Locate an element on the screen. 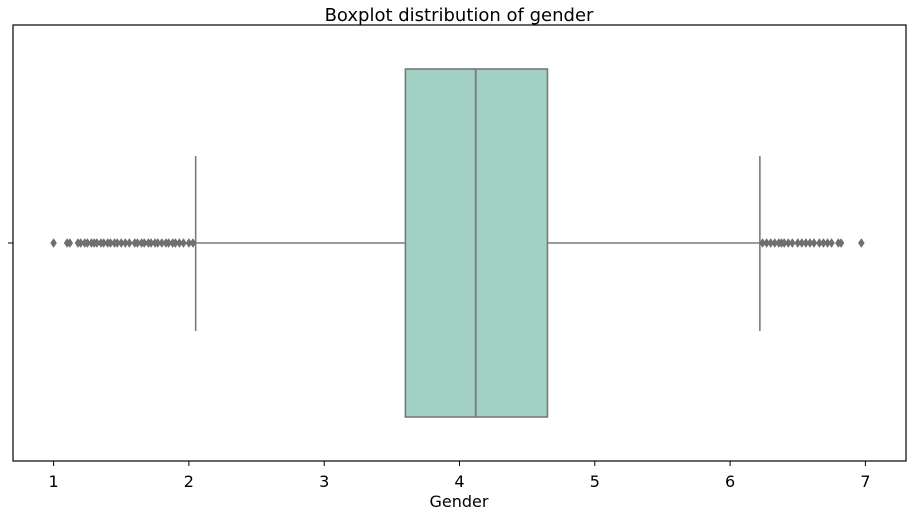  x-axis-label: Gender is located at coordinates (459, 501).